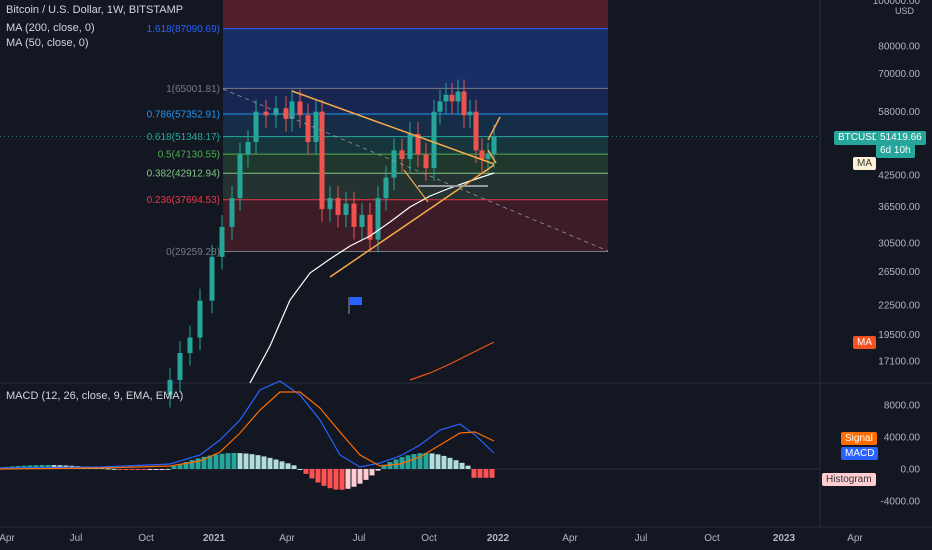  I want to click on macd-legend: MACD (12, 26, close, 9, EMA, EMA), so click(95, 396).